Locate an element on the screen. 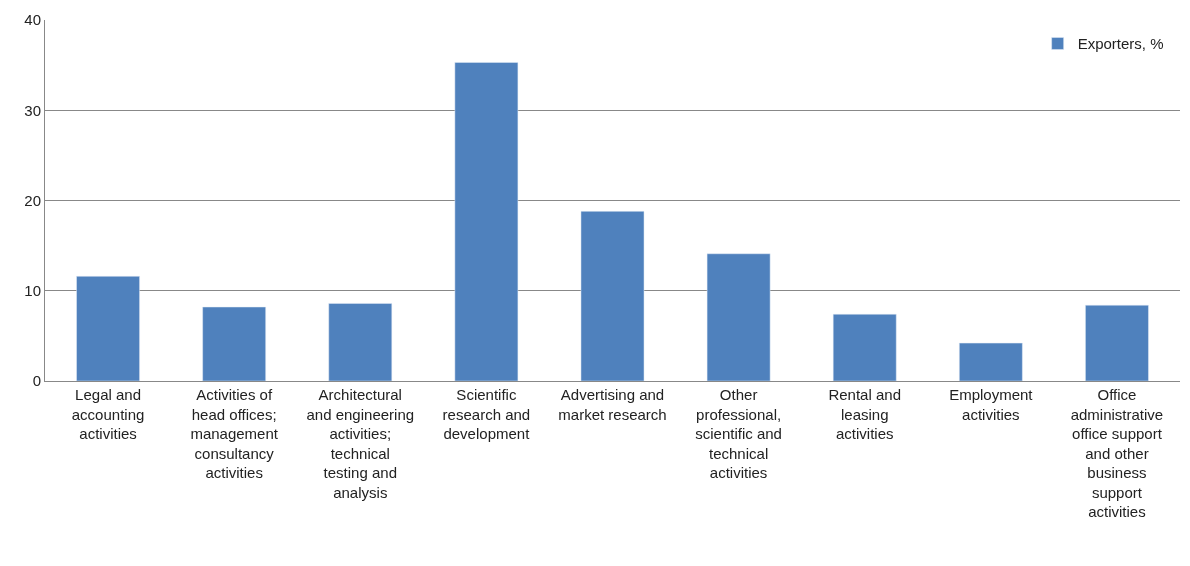 The image size is (1190, 566). x-tick-label: Rental and leasing activities is located at coordinates (864, 414).